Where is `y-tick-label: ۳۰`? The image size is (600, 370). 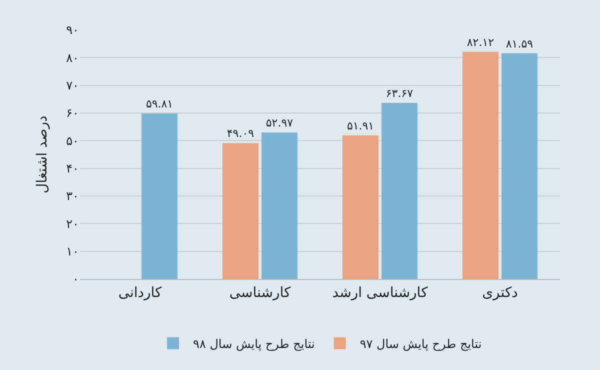 y-tick-label: ۳۰ is located at coordinates (72, 196).